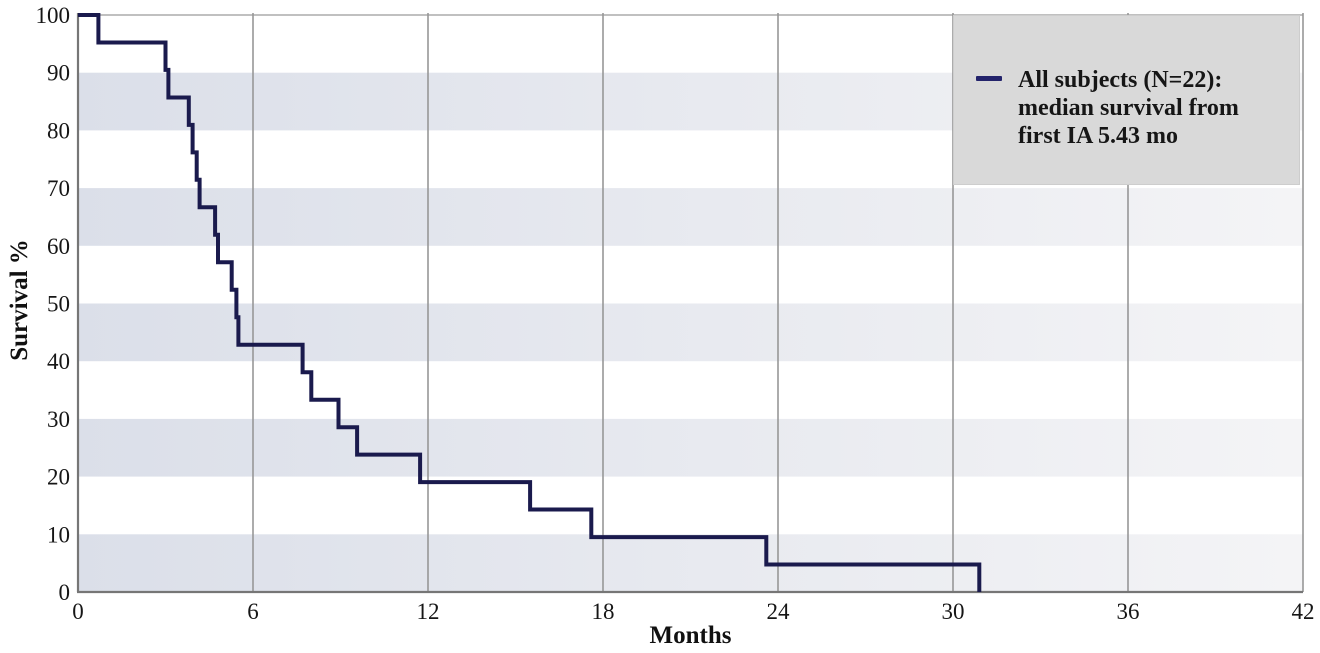 The width and height of the screenshot is (1320, 653). I want to click on x-tick-label: 18, so click(603, 611).